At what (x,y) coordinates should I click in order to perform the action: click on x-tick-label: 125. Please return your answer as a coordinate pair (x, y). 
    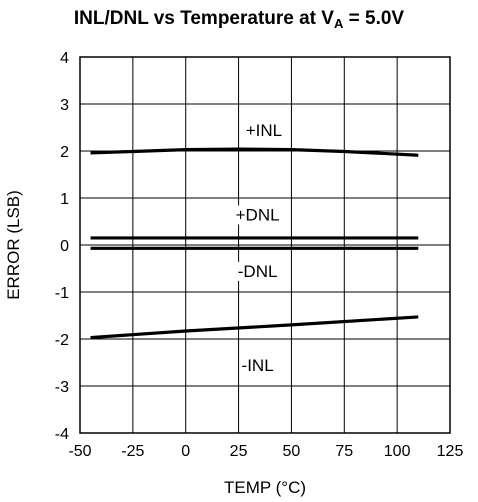
    Looking at the image, I should click on (450, 451).